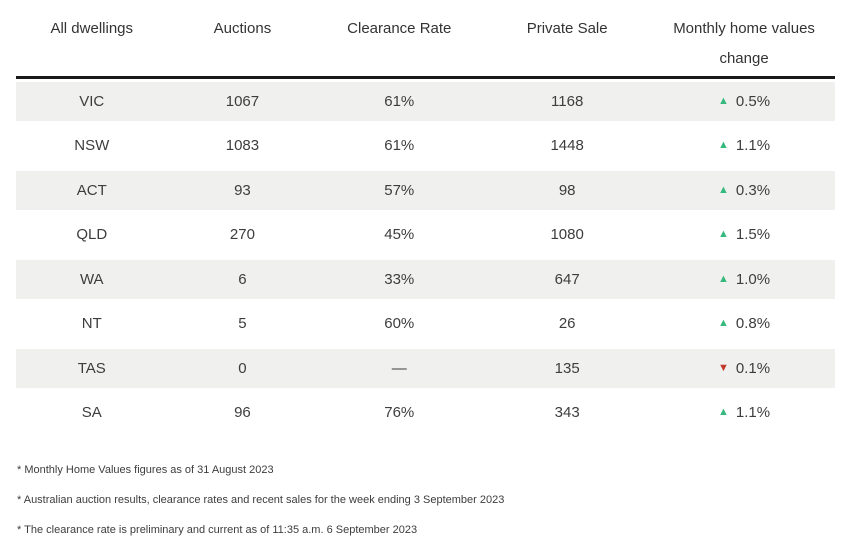  I want to click on table-row: ACT 93 57% 98 ▲ 0.3%, so click(425, 190).